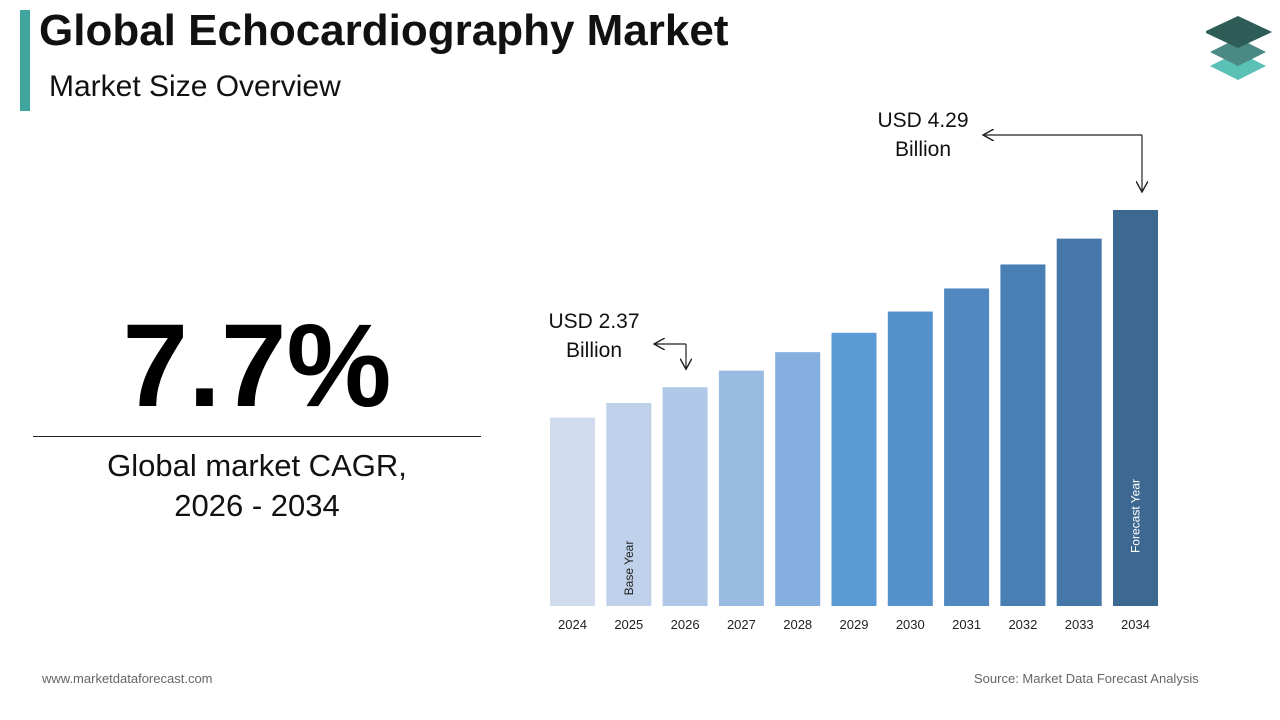 This screenshot has width=1280, height=720. I want to click on stacked-layers-icon, so click(1239, 48).